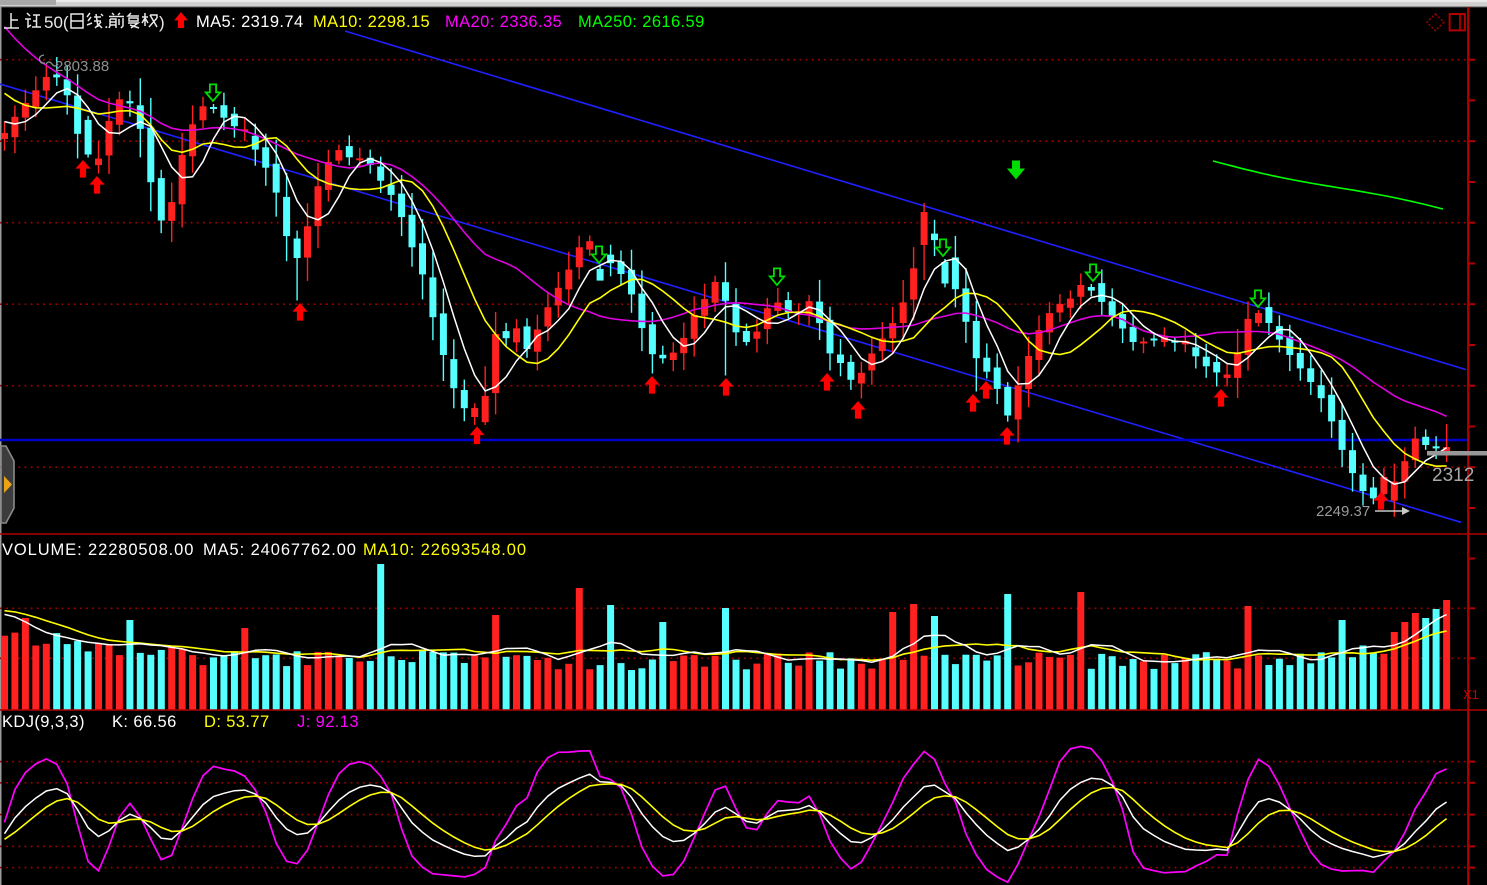 This screenshot has height=885, width=1487. Describe the element at coordinates (43, 722) in the screenshot. I see `svg-text: KDJ(9,3,3)` at that location.